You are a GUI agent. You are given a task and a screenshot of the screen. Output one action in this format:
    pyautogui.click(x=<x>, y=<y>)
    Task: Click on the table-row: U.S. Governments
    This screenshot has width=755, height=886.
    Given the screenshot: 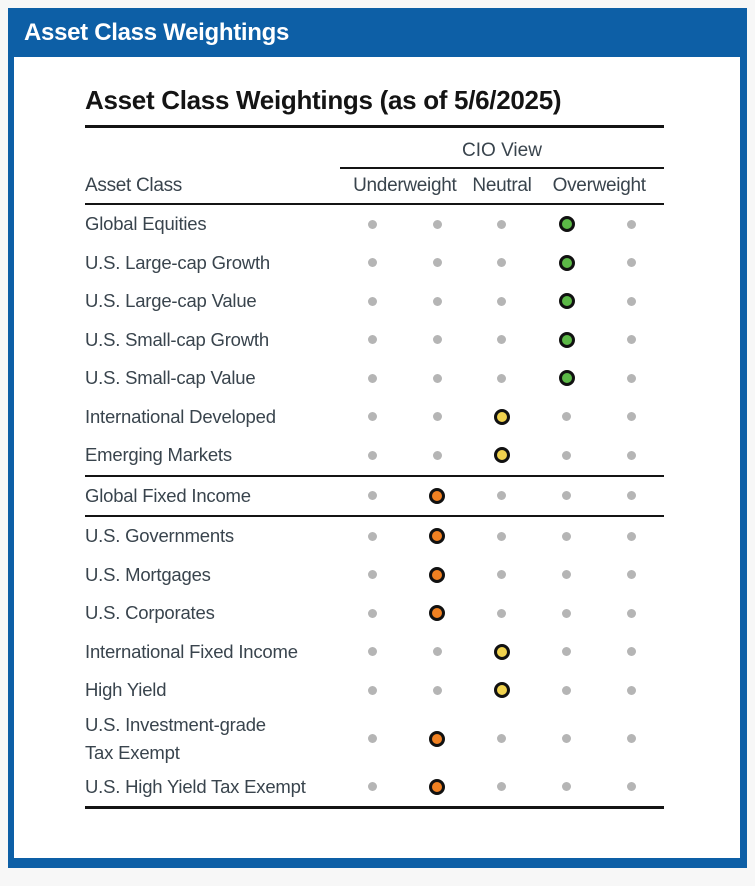 What is the action you would take?
    pyautogui.click(x=374, y=536)
    